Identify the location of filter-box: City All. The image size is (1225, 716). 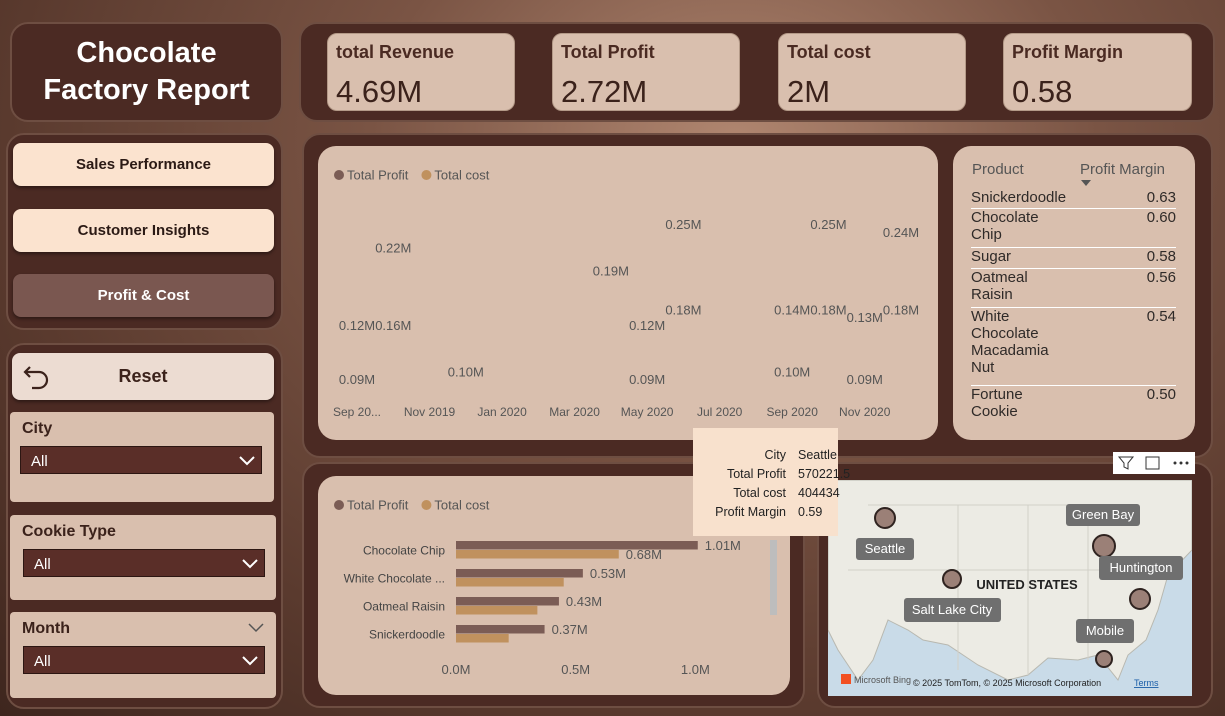
(142, 457).